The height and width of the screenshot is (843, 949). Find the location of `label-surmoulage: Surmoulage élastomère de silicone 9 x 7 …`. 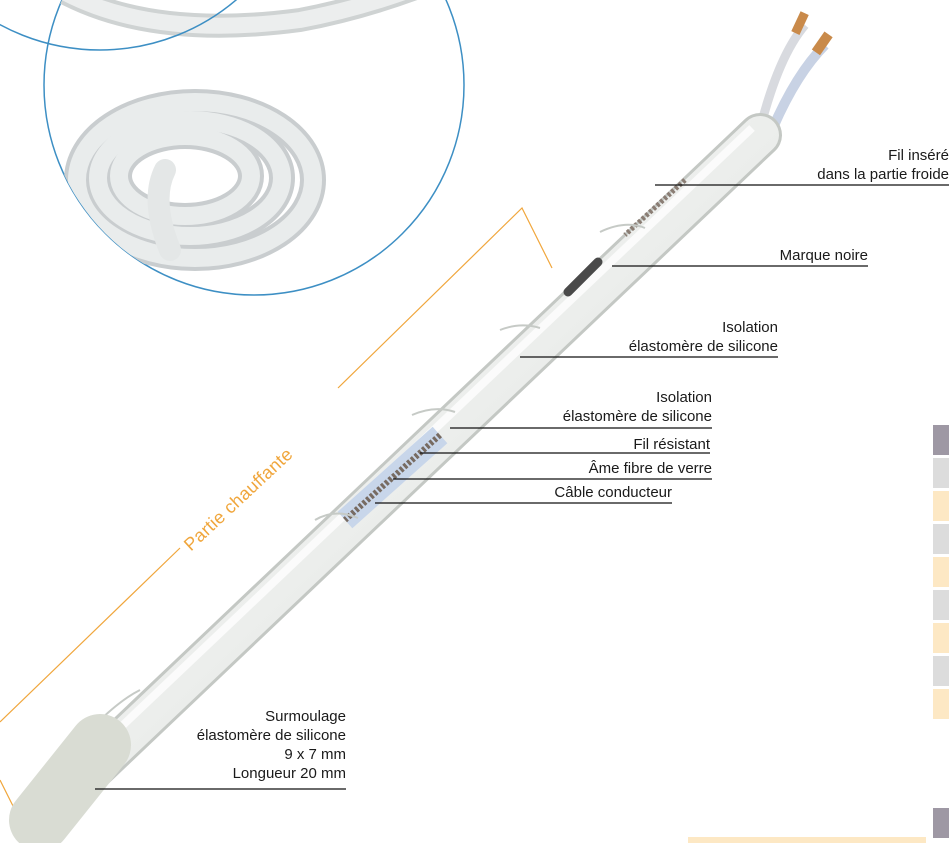

label-surmoulage: Surmoulage élastomère de silicone 9 x 7 … is located at coordinates (271, 745).